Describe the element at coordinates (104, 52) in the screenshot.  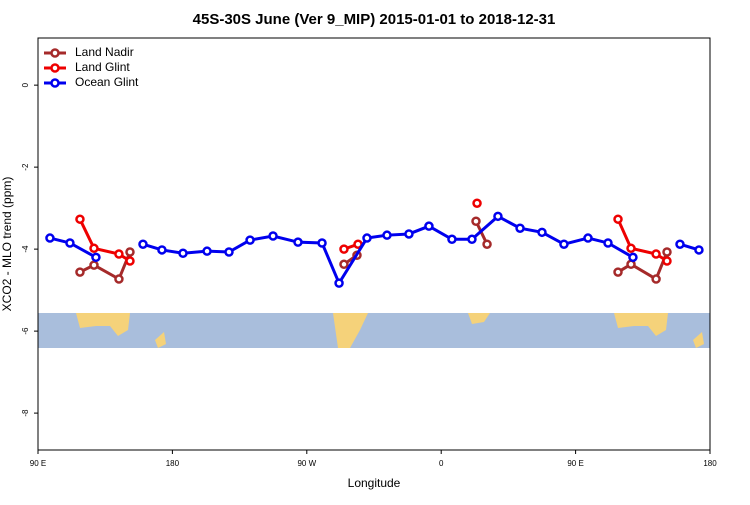
I see `legend-label: Land Nadir` at that location.